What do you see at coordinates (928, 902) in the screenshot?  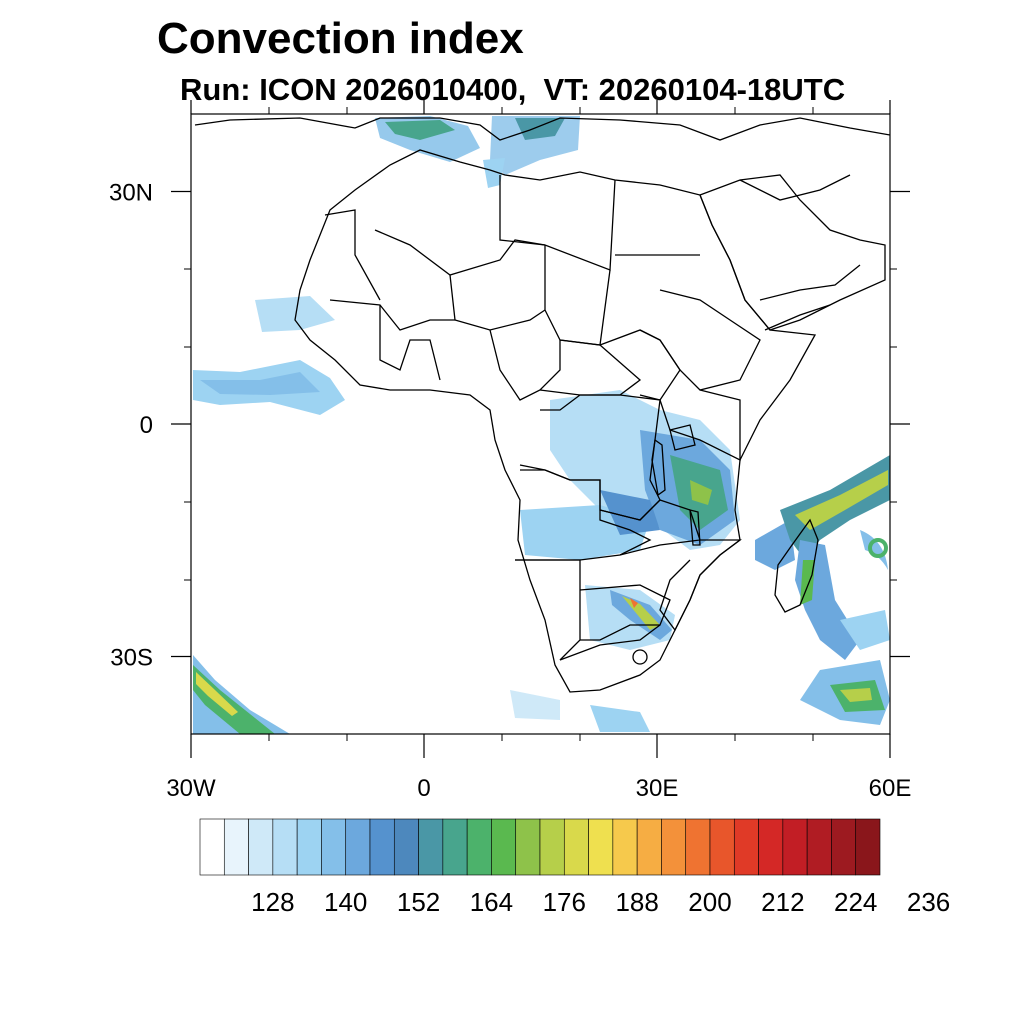 I see `colorbar-label: 236` at bounding box center [928, 902].